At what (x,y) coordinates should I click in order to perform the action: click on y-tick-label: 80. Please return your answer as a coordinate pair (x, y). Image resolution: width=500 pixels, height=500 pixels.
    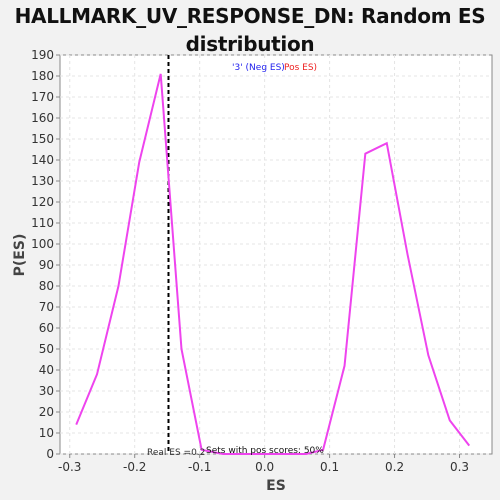
    Looking at the image, I should click on (46, 286).